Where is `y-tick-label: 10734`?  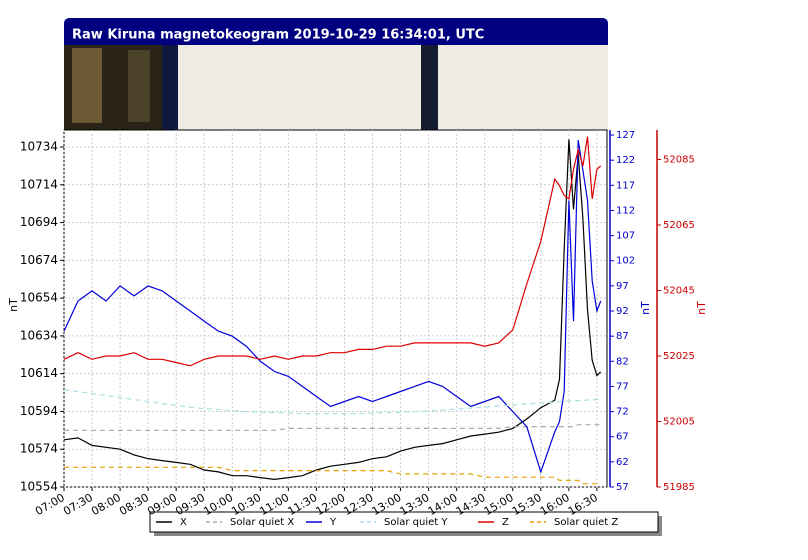
y-tick-label: 10734 is located at coordinates (39, 147).